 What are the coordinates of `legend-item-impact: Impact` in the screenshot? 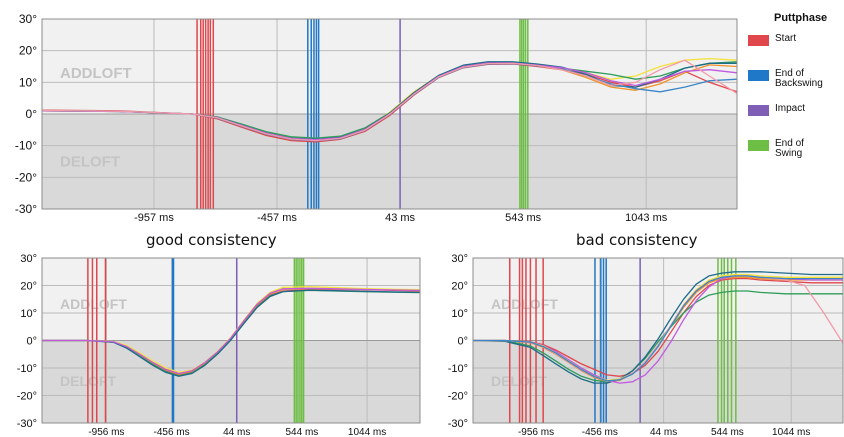 It's located at (796, 113).